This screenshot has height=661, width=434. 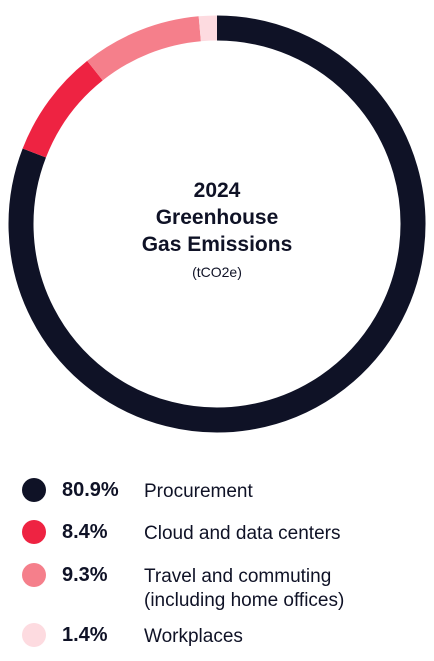 I want to click on legend-percent: 9.3%, so click(x=85, y=575).